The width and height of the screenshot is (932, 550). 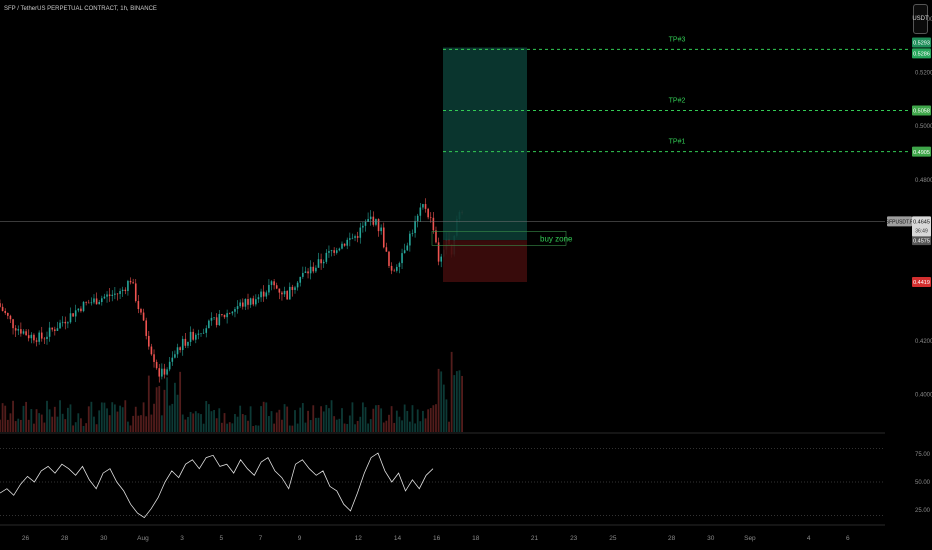 What do you see at coordinates (920, 19) in the screenshot?
I see `currency-button: USDT` at bounding box center [920, 19].